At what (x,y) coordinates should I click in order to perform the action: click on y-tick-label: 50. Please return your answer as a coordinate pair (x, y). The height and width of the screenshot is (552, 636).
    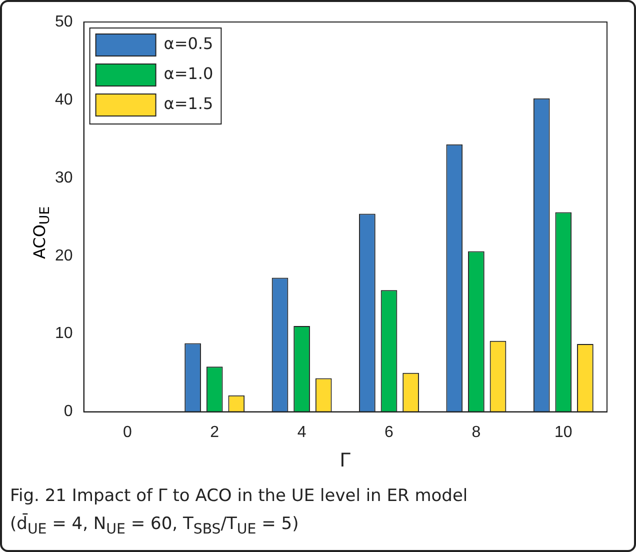
    Looking at the image, I should click on (64, 21).